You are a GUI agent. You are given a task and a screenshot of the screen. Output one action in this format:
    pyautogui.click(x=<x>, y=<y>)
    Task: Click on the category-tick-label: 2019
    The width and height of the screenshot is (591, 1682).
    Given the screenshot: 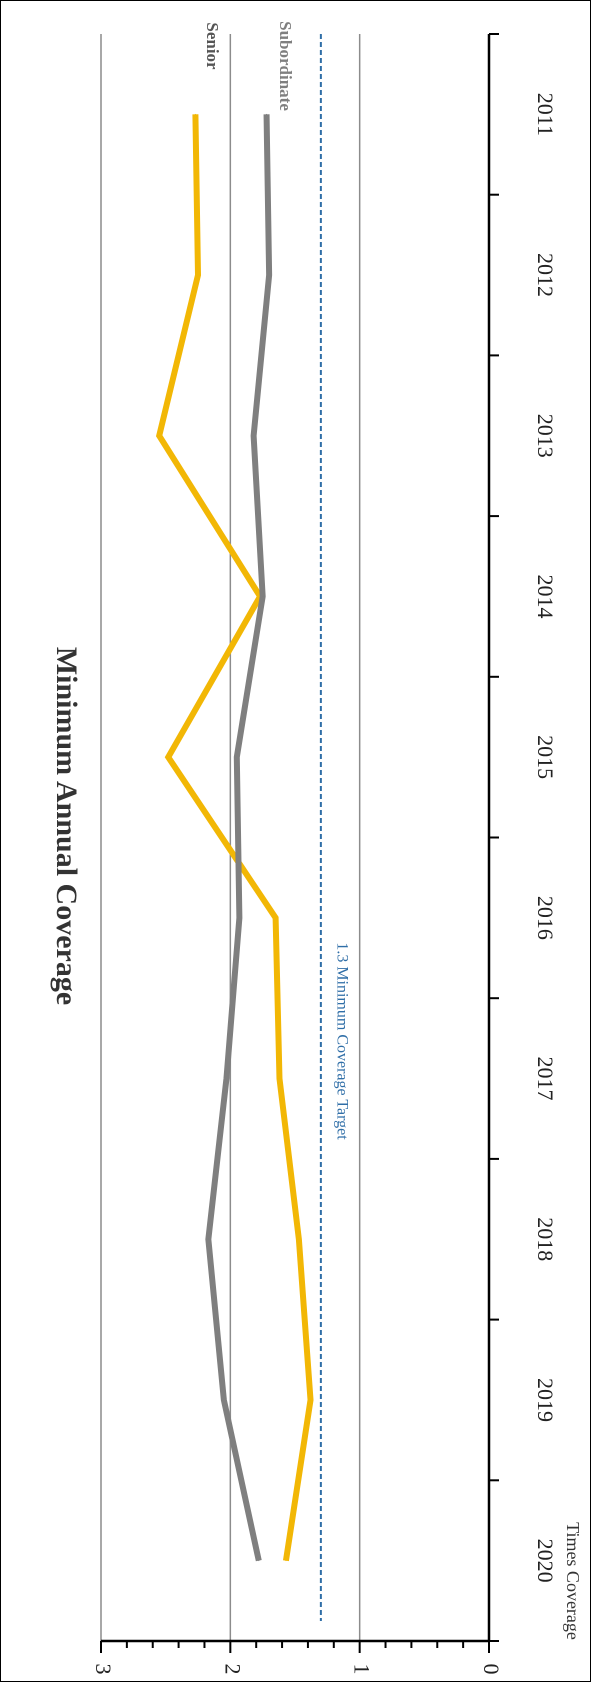 What is the action you would take?
    pyautogui.click(x=545, y=1400)
    